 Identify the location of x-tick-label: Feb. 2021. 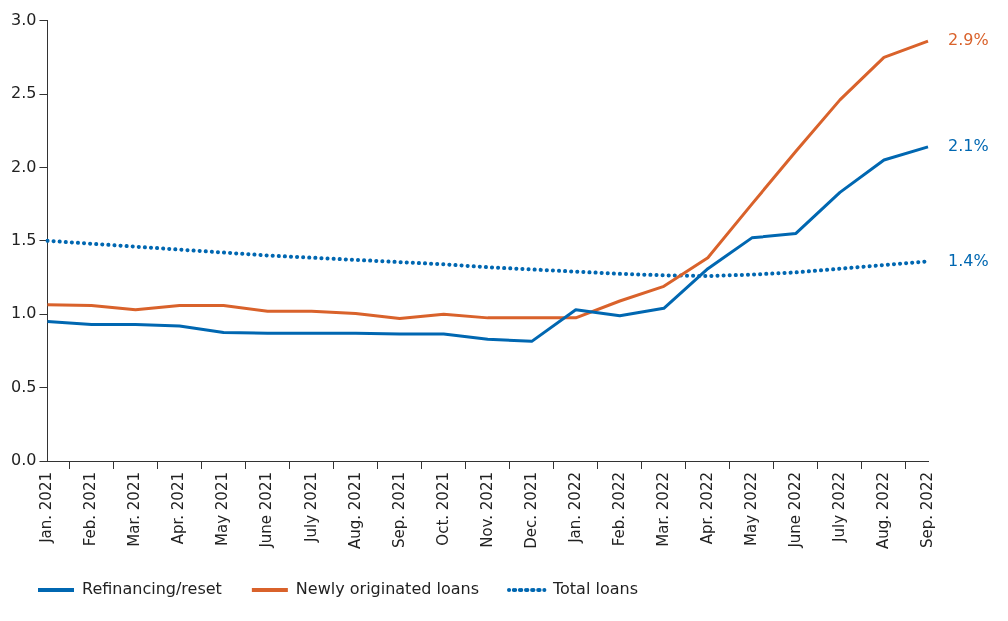
(90, 509).